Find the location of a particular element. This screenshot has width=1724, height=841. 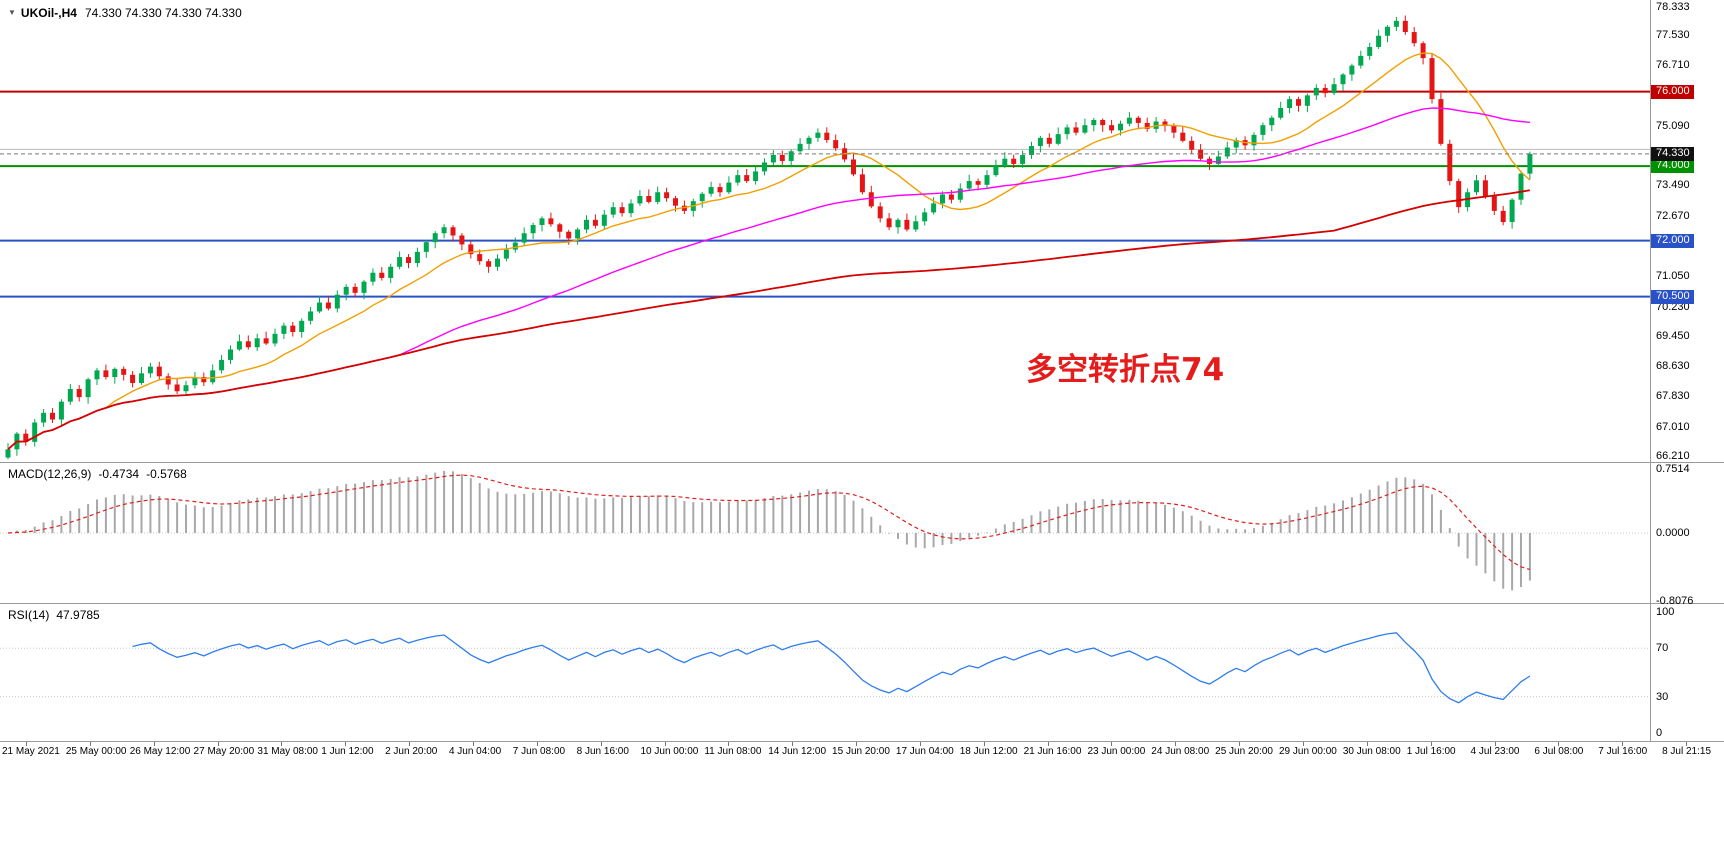

time-tick-label: 27 May 20:00 is located at coordinates (224, 751).